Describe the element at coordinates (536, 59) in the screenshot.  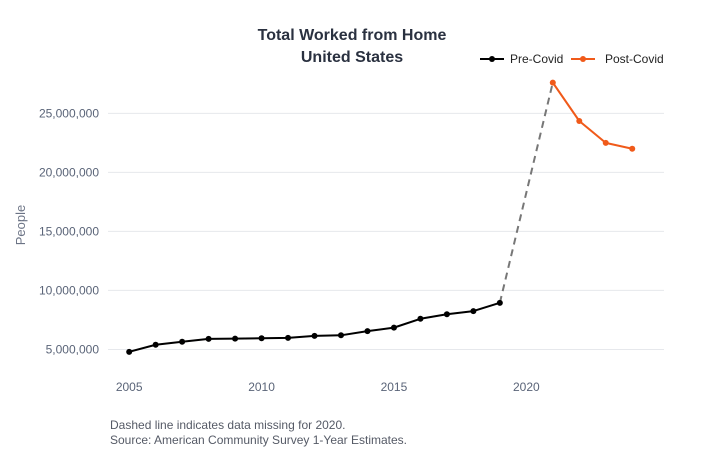
I see `legend-label-pre-covid: Pre-Covid` at that location.